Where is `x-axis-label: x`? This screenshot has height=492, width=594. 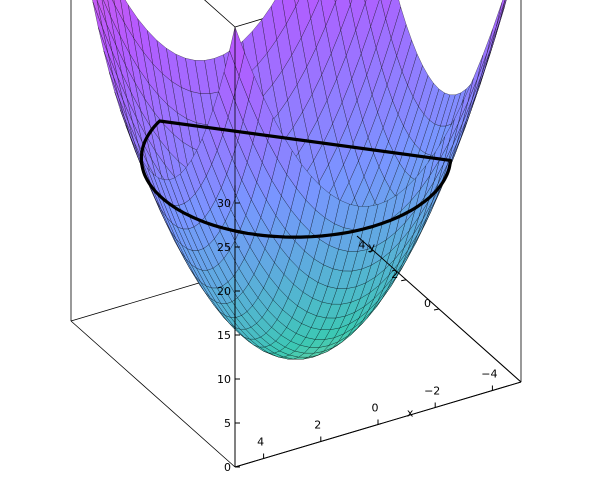 x-axis-label: x is located at coordinates (410, 413).